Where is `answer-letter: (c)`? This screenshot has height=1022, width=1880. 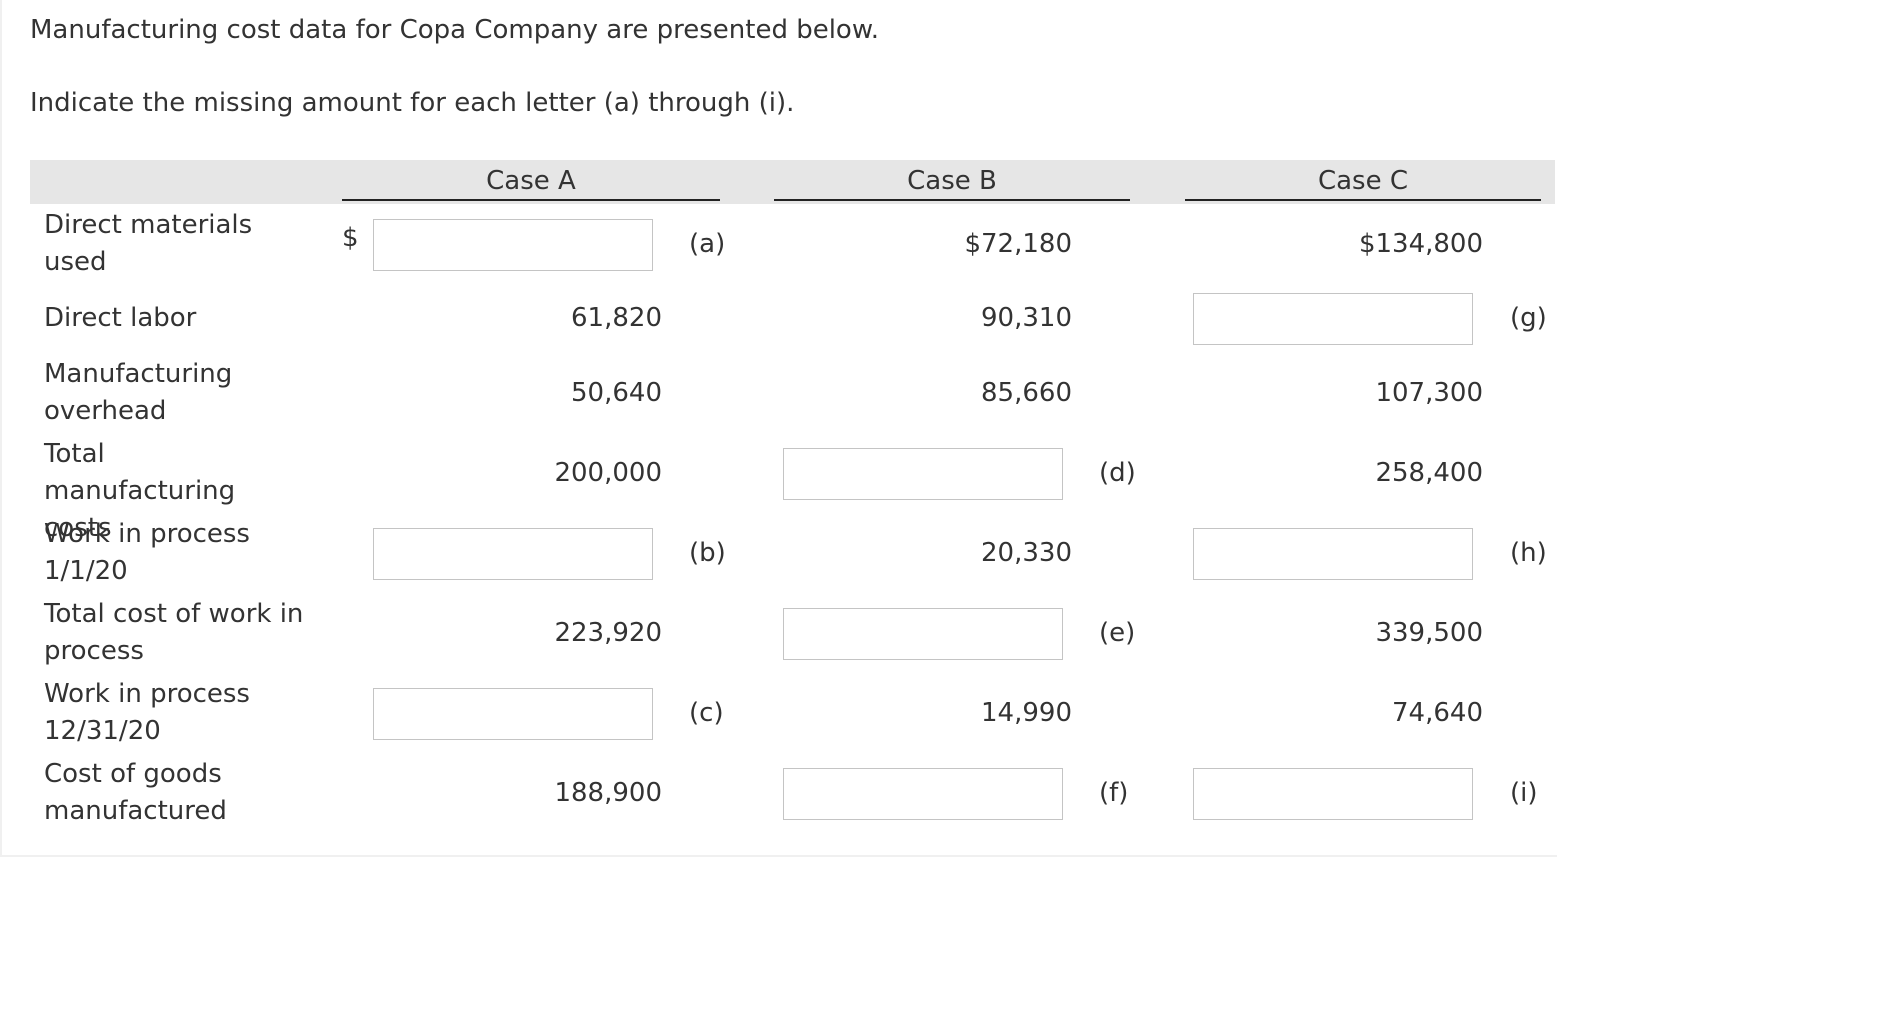 answer-letter: (c) is located at coordinates (706, 713).